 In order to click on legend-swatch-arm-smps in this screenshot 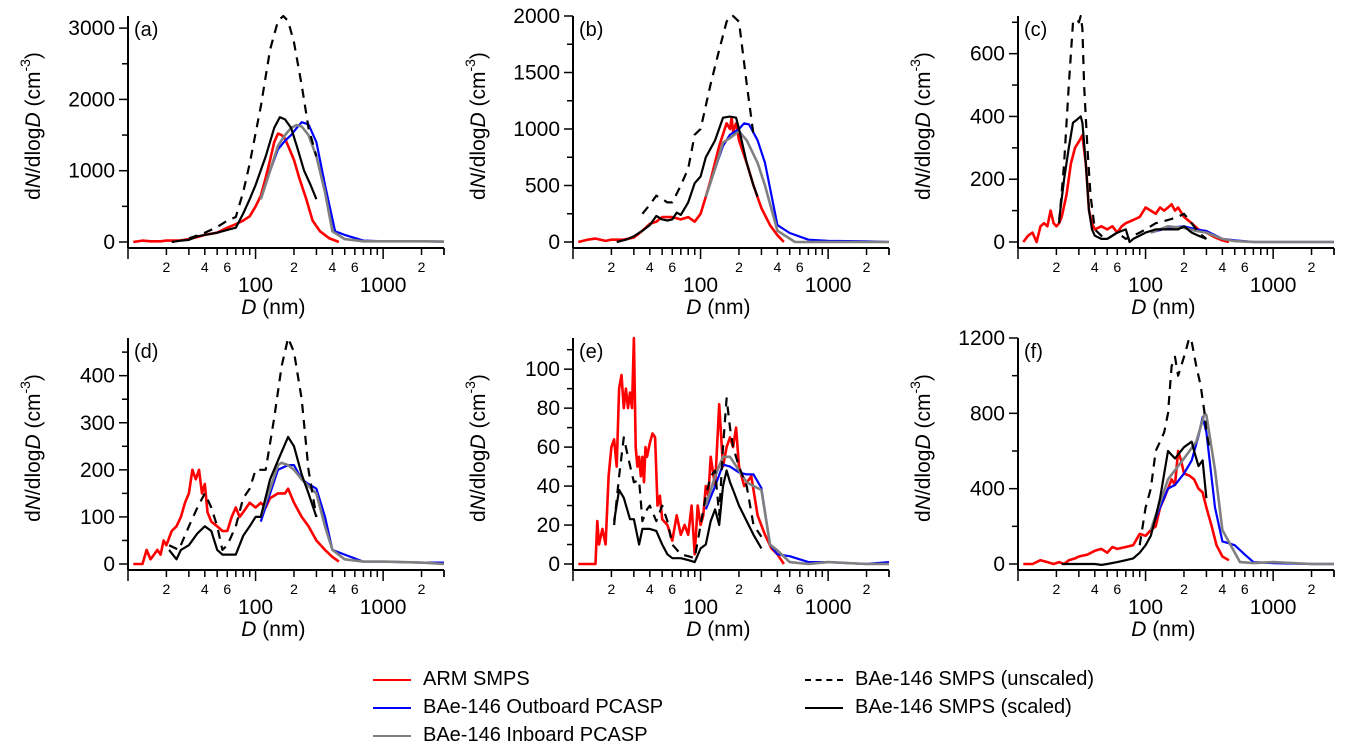, I will do `click(392, 679)`.